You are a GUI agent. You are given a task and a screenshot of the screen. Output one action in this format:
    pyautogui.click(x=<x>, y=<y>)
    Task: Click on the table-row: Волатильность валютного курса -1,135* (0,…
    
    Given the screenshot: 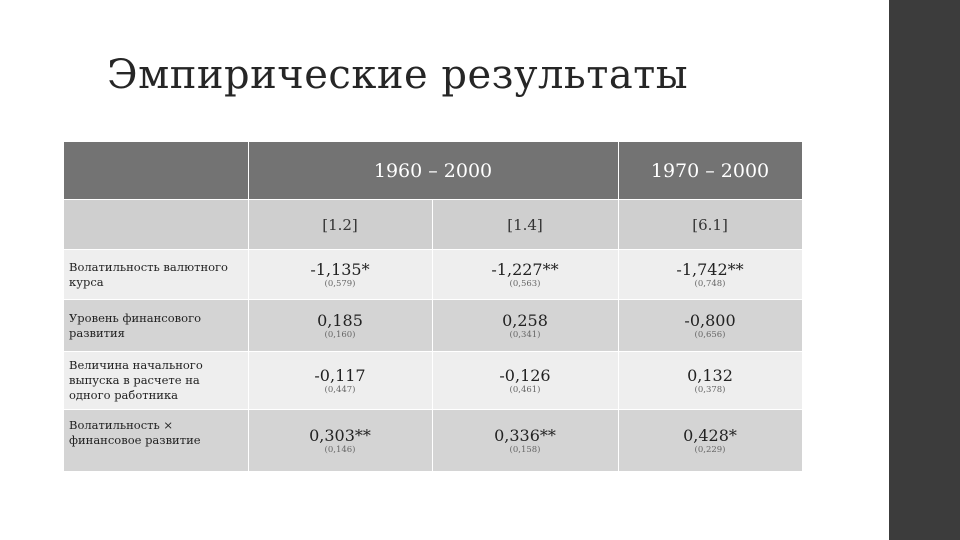 What is the action you would take?
    pyautogui.click(x=433, y=274)
    